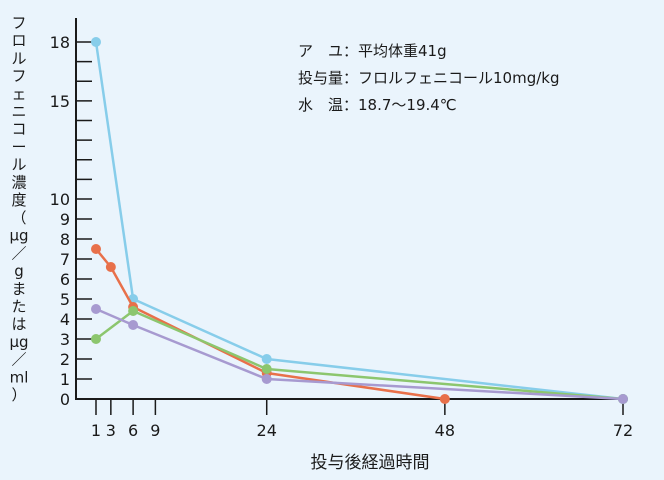 The height and width of the screenshot is (480, 664). What do you see at coordinates (65, 259) in the screenshot?
I see `y-tick-label: 7` at bounding box center [65, 259].